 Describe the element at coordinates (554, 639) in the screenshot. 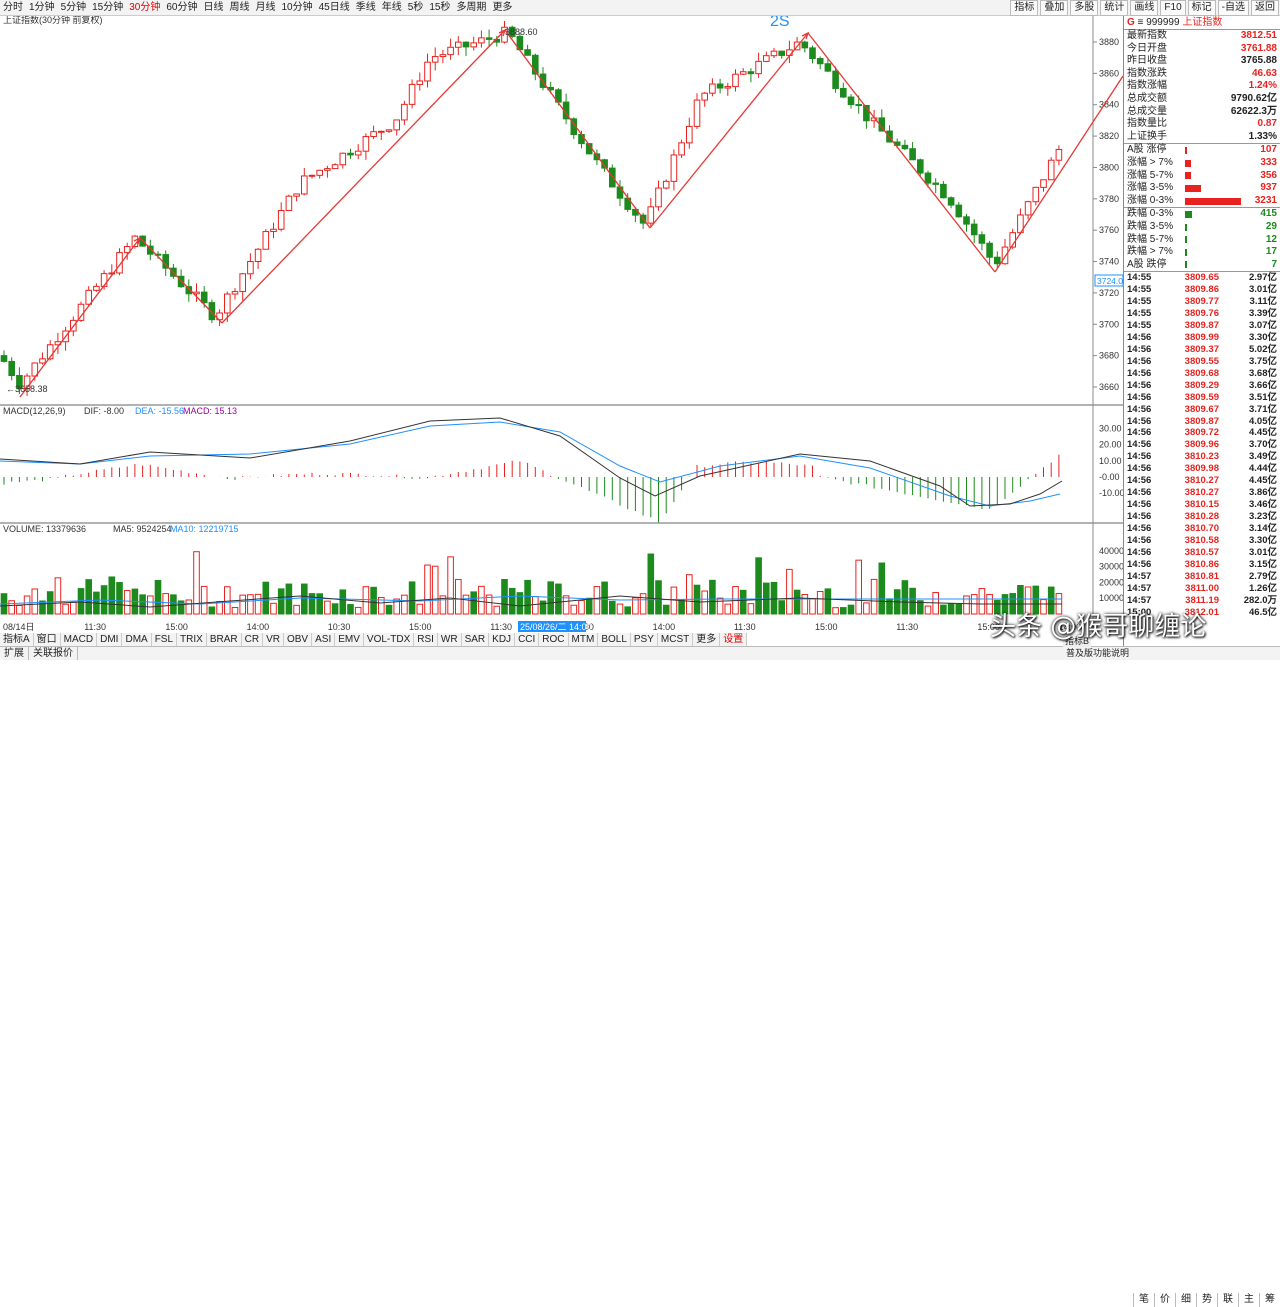

I see `indicator-tab: ROC` at that location.